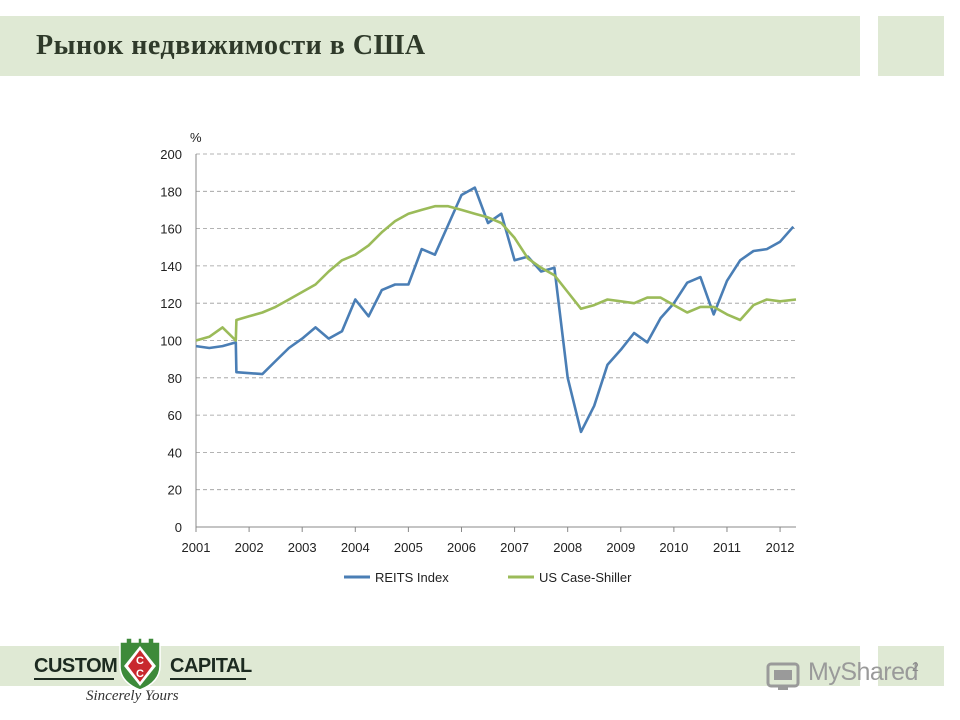  What do you see at coordinates (302, 547) in the screenshot?
I see `x-tick-label: 2003` at bounding box center [302, 547].